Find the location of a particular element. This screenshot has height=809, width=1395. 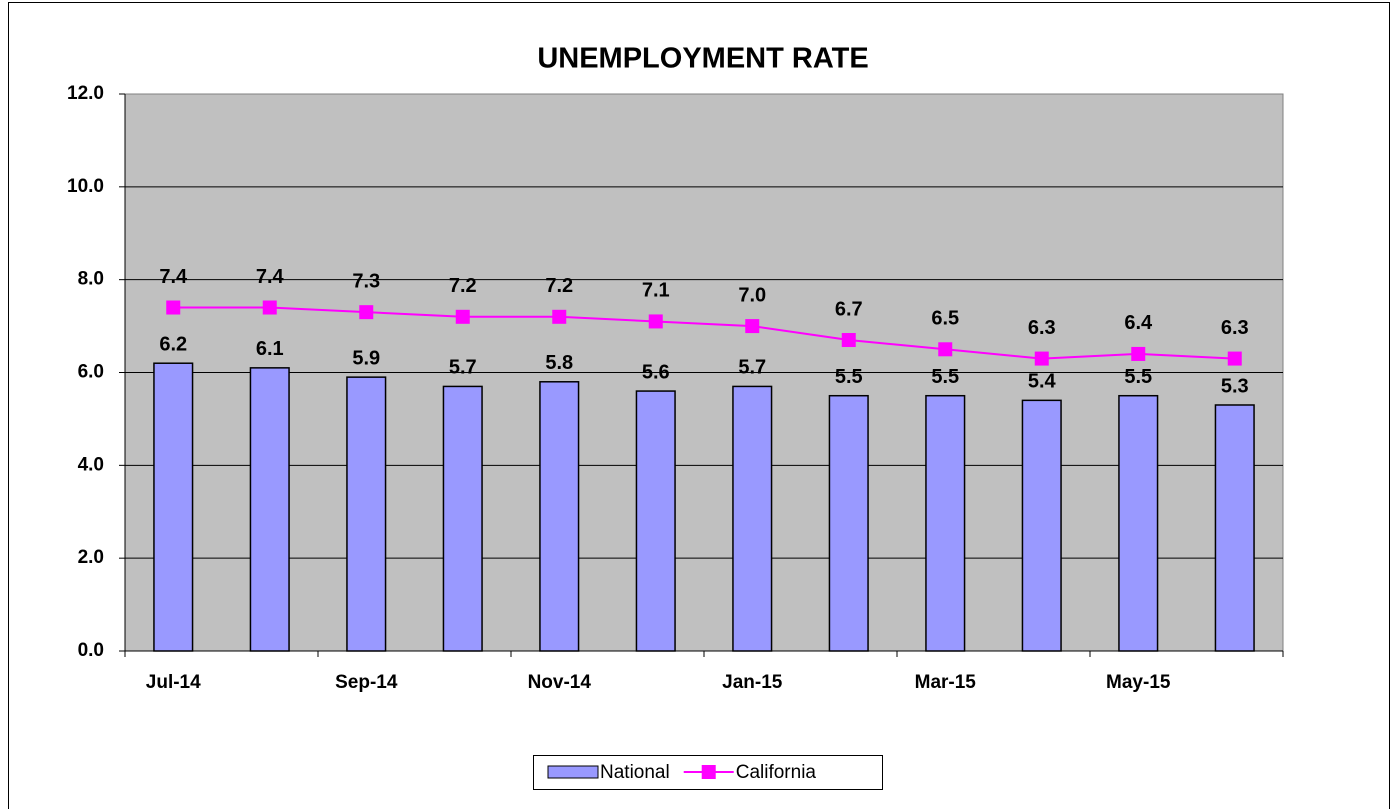

x-tick-label: Jan-15 is located at coordinates (752, 682).